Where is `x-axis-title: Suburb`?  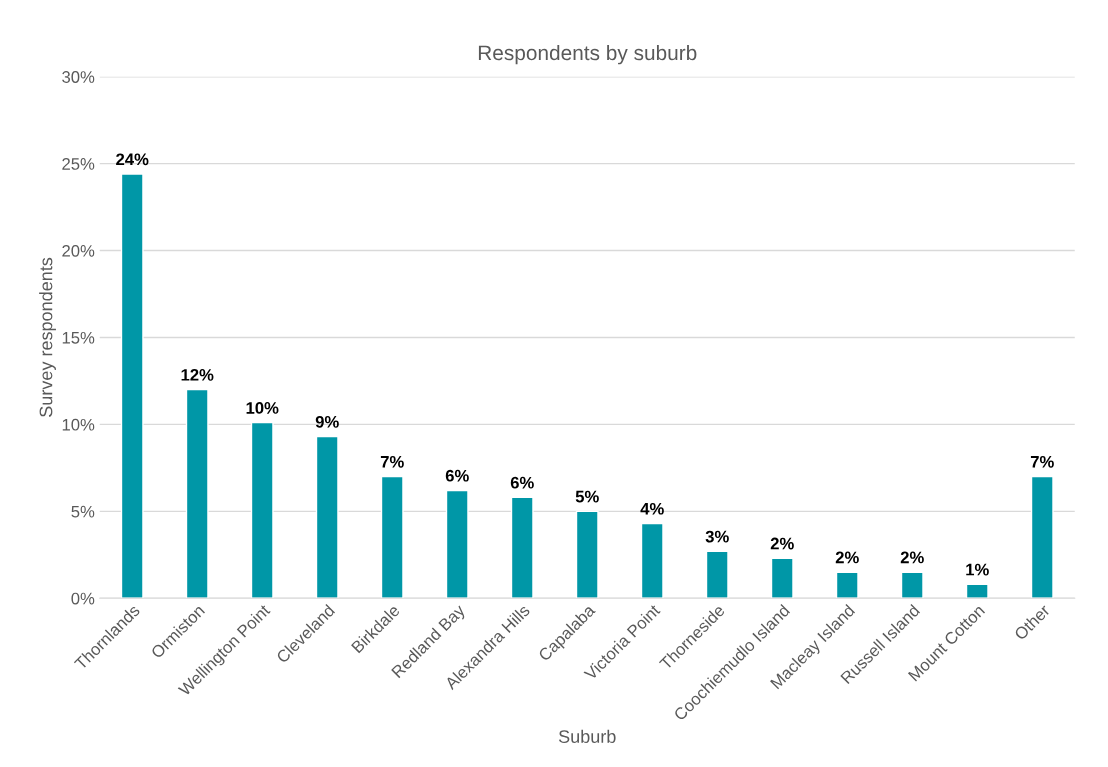 x-axis-title: Suburb is located at coordinates (587, 736).